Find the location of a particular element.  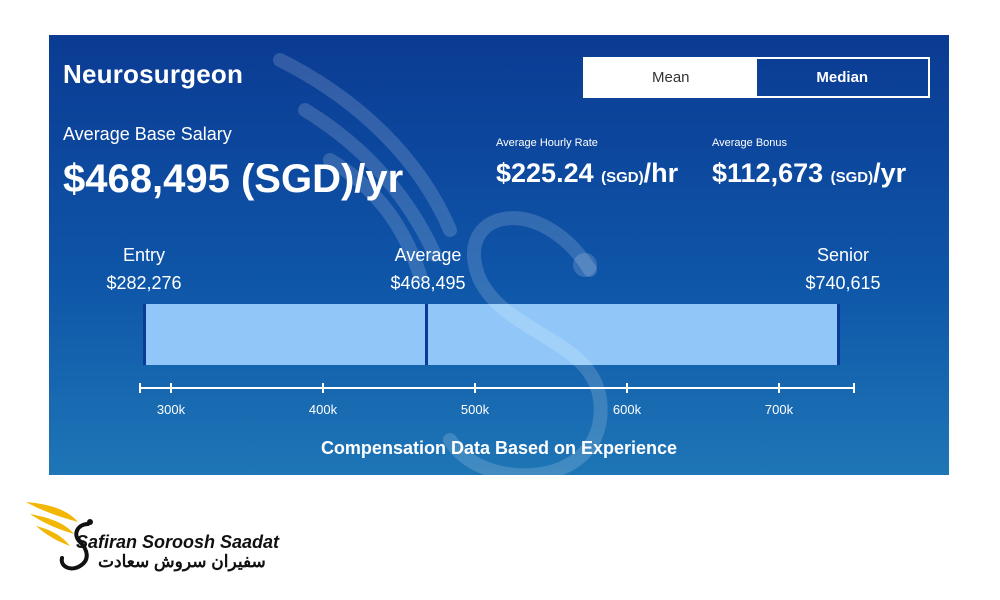

company-logo: Safiran Soroosh Saadat سفیران سروش سعادت is located at coordinates (155, 539).